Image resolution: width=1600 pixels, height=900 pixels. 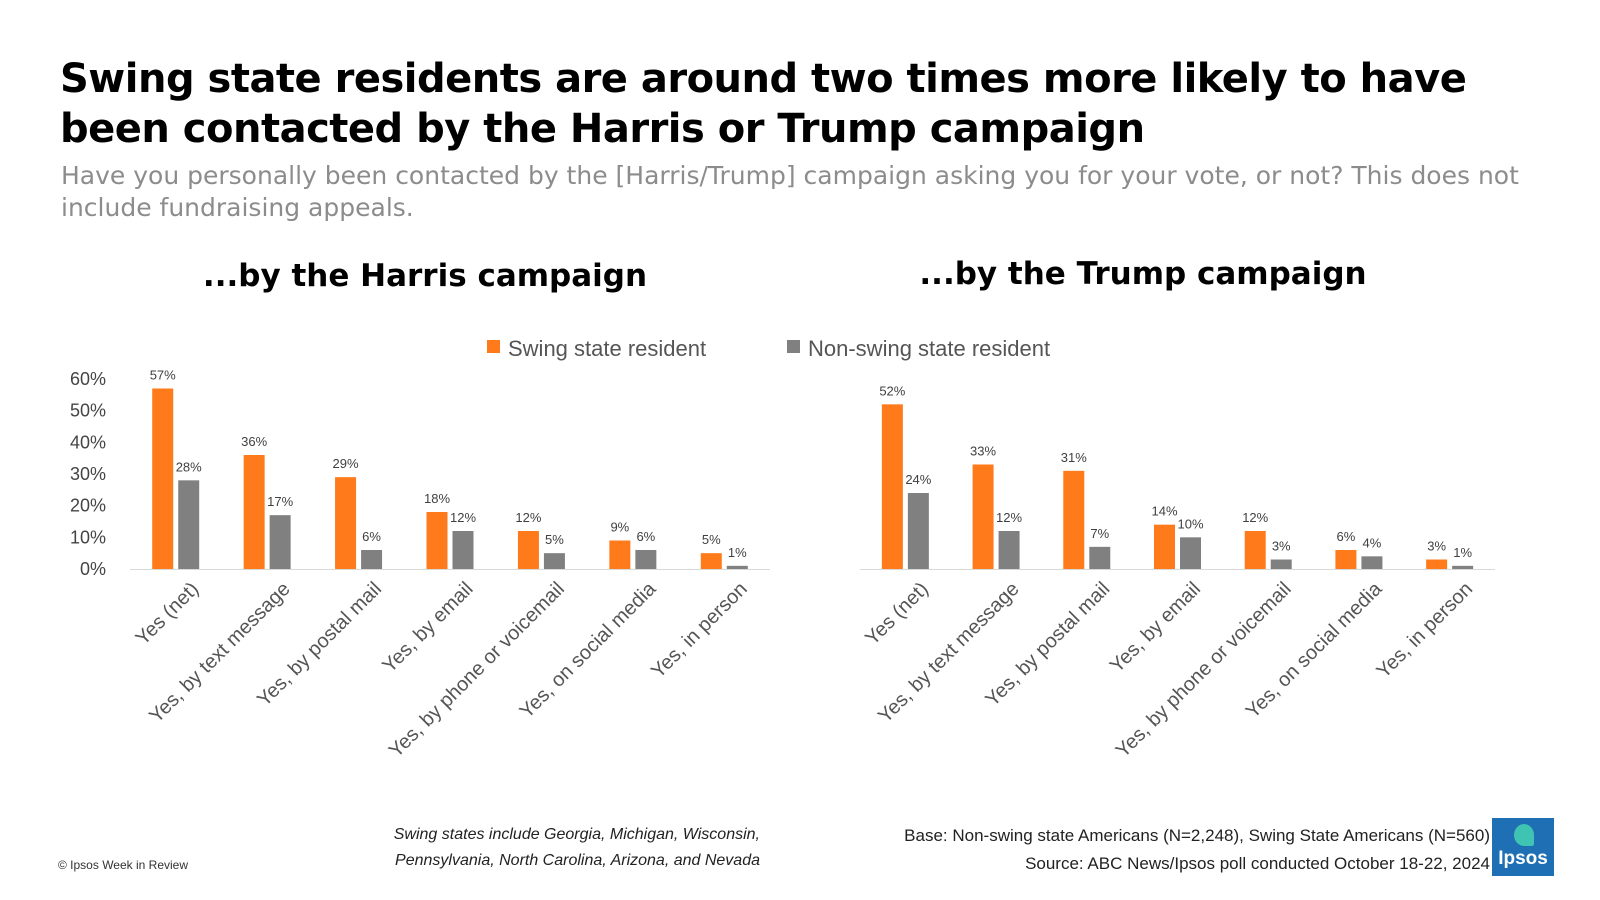 I want to click on ipsos-logo-text: Ipsos, so click(x=1523, y=858).